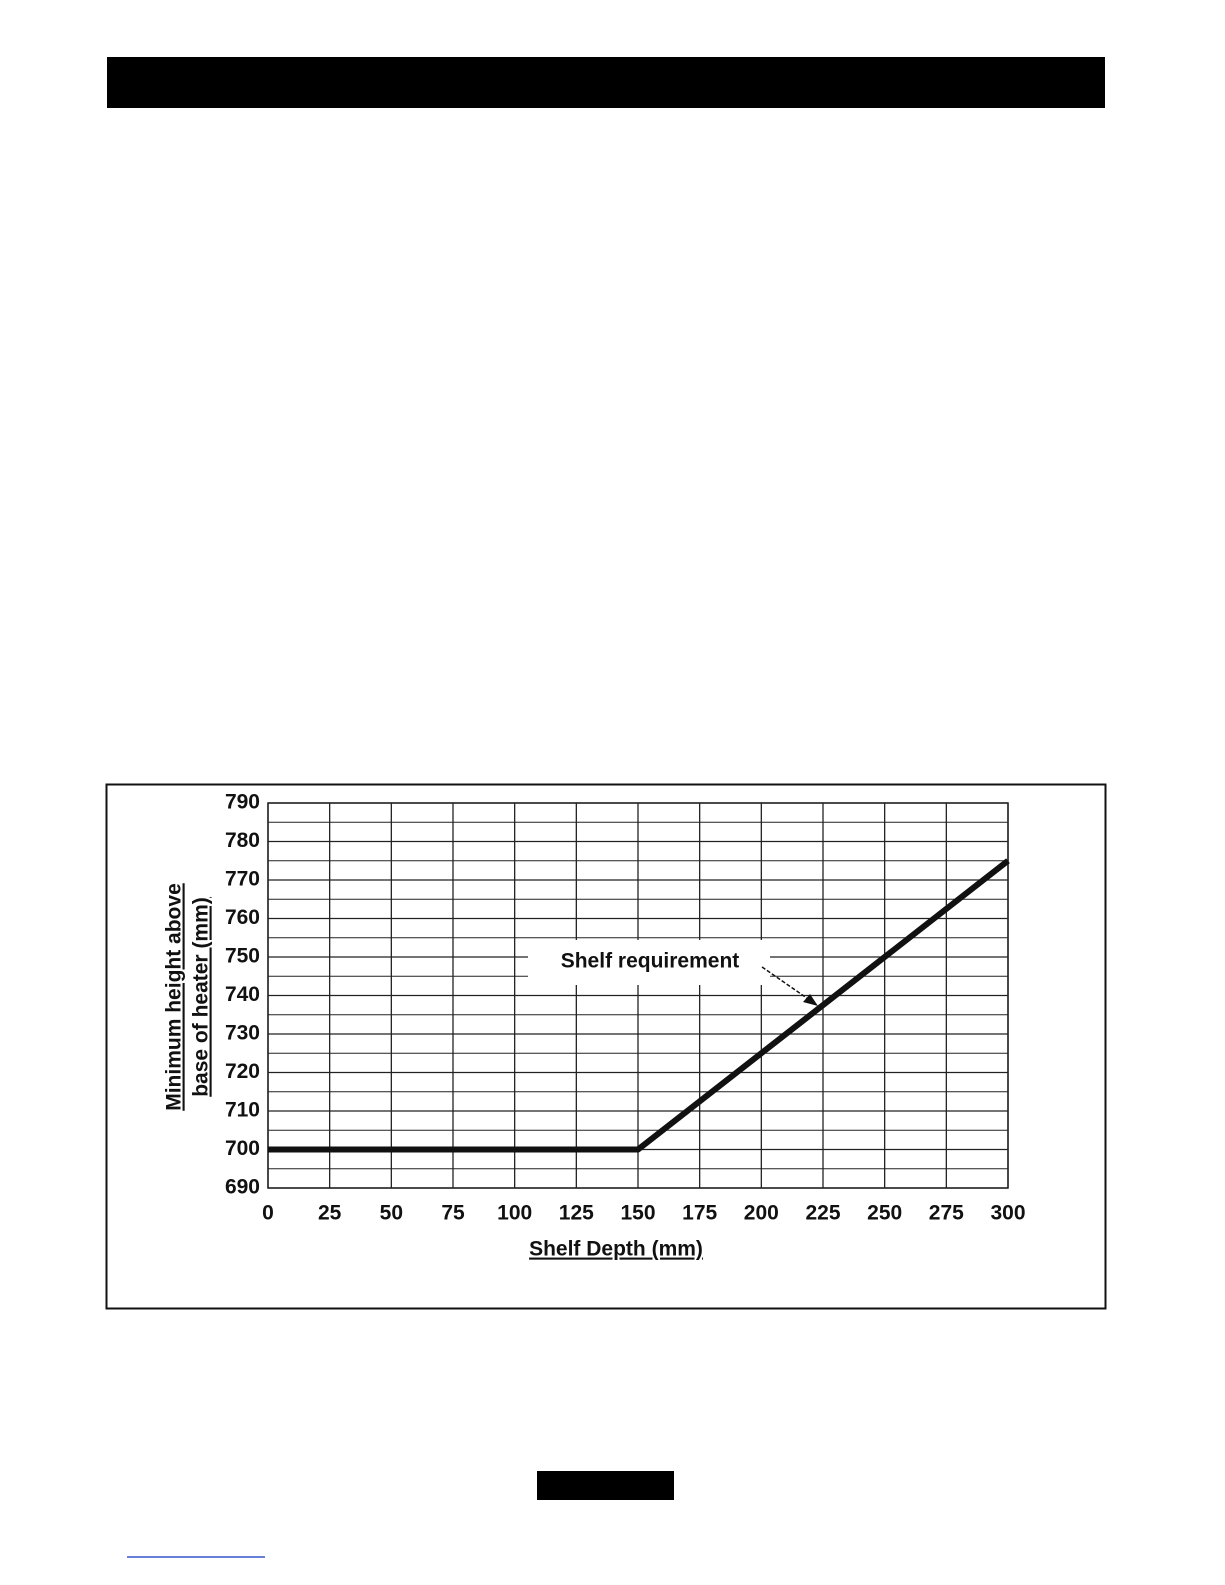  Describe the element at coordinates (242, 1071) in the screenshot. I see `y-tick-label: 720` at that location.